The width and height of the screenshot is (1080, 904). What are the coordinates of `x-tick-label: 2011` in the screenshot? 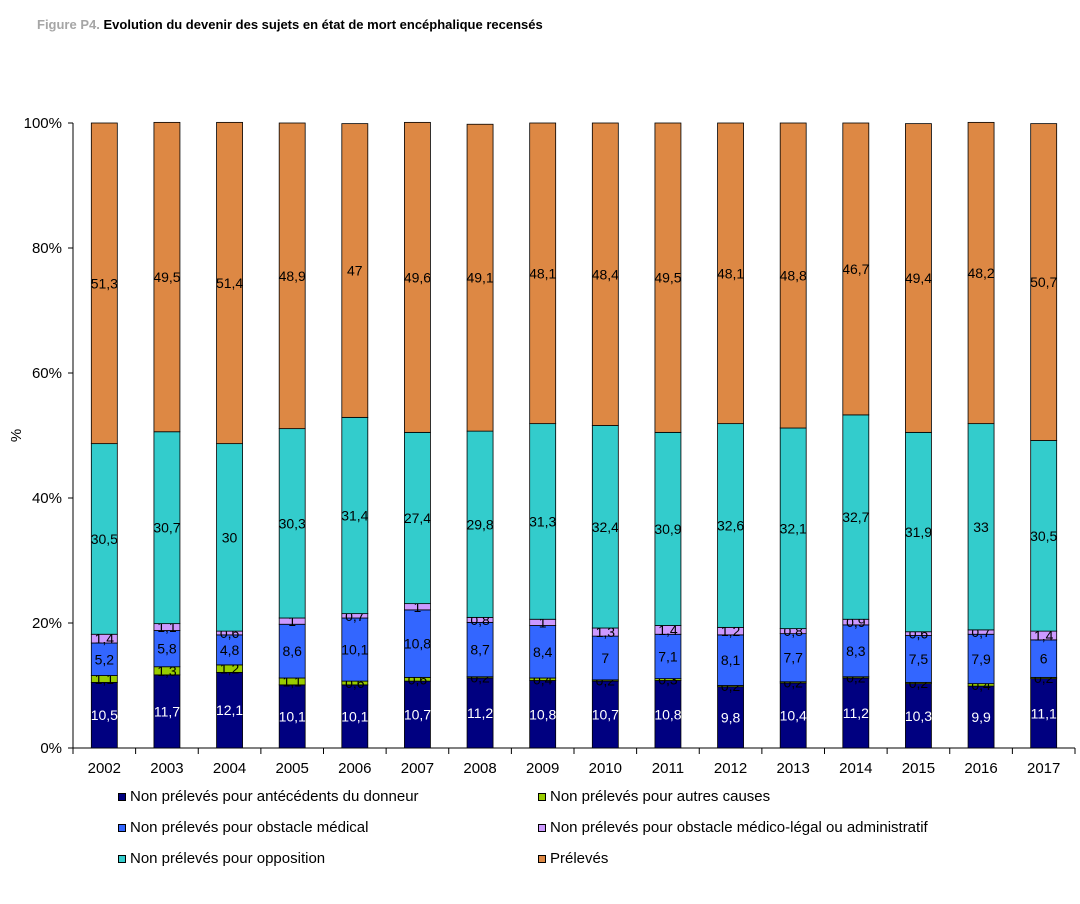 It's located at (668, 768).